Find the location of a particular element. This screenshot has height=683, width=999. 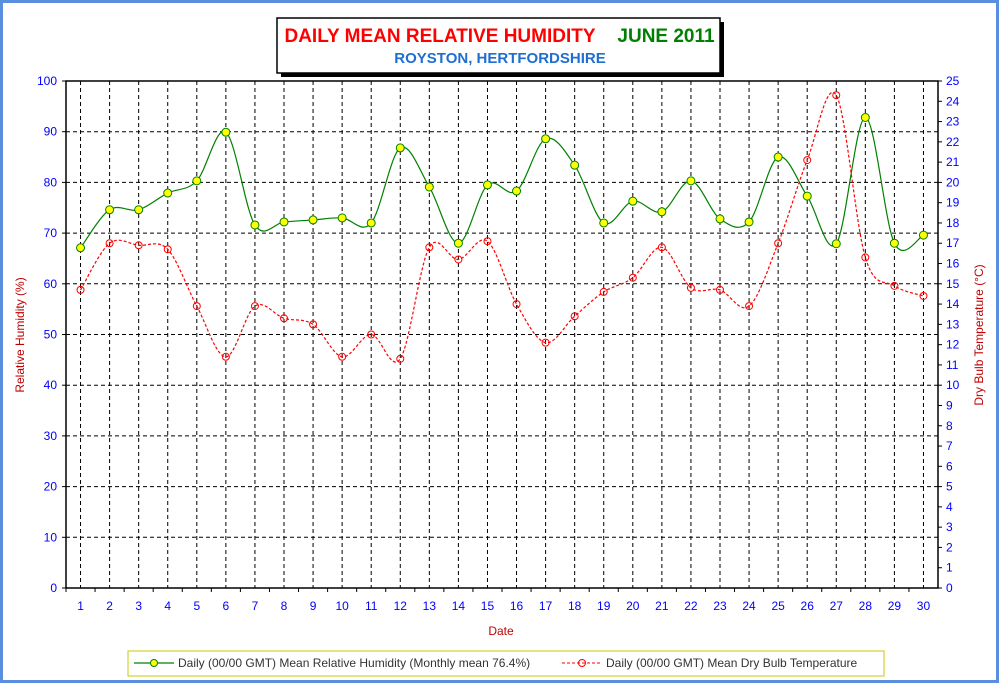

x-tick-label: 30 is located at coordinates (924, 606).